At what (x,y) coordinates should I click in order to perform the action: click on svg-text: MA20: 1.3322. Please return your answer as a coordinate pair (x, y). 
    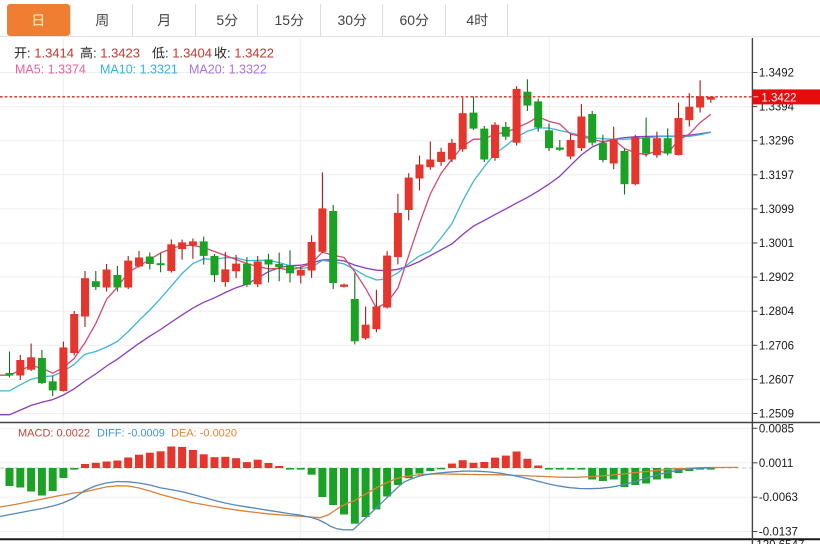
    Looking at the image, I should click on (228, 70).